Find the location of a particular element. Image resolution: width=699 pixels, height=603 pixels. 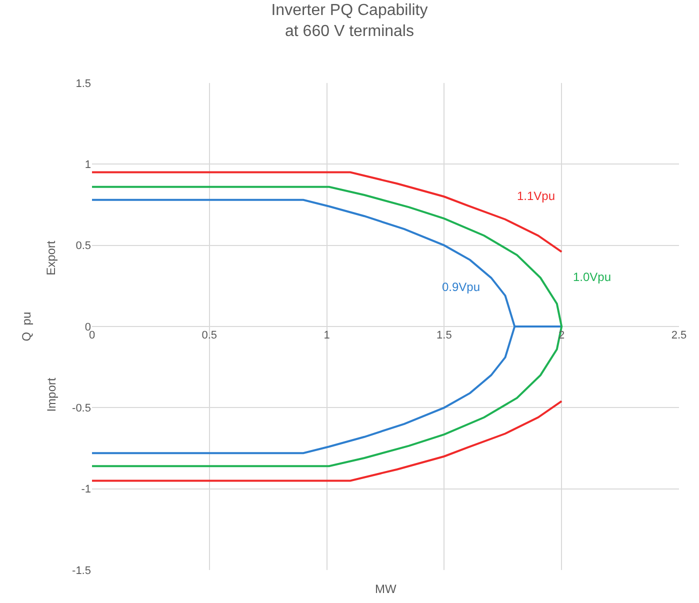

y-tick-label: -1.5 is located at coordinates (81, 570).